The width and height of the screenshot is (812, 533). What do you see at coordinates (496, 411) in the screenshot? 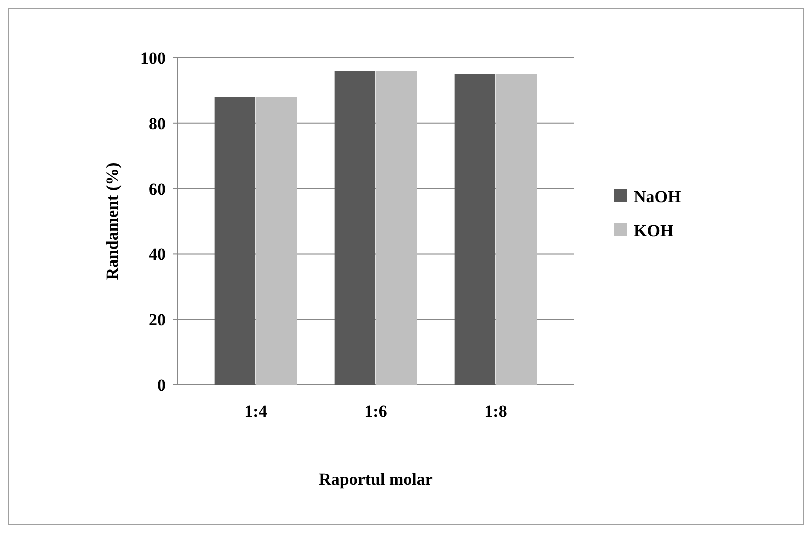
I see `x-tick-label: 1:8` at bounding box center [496, 411].